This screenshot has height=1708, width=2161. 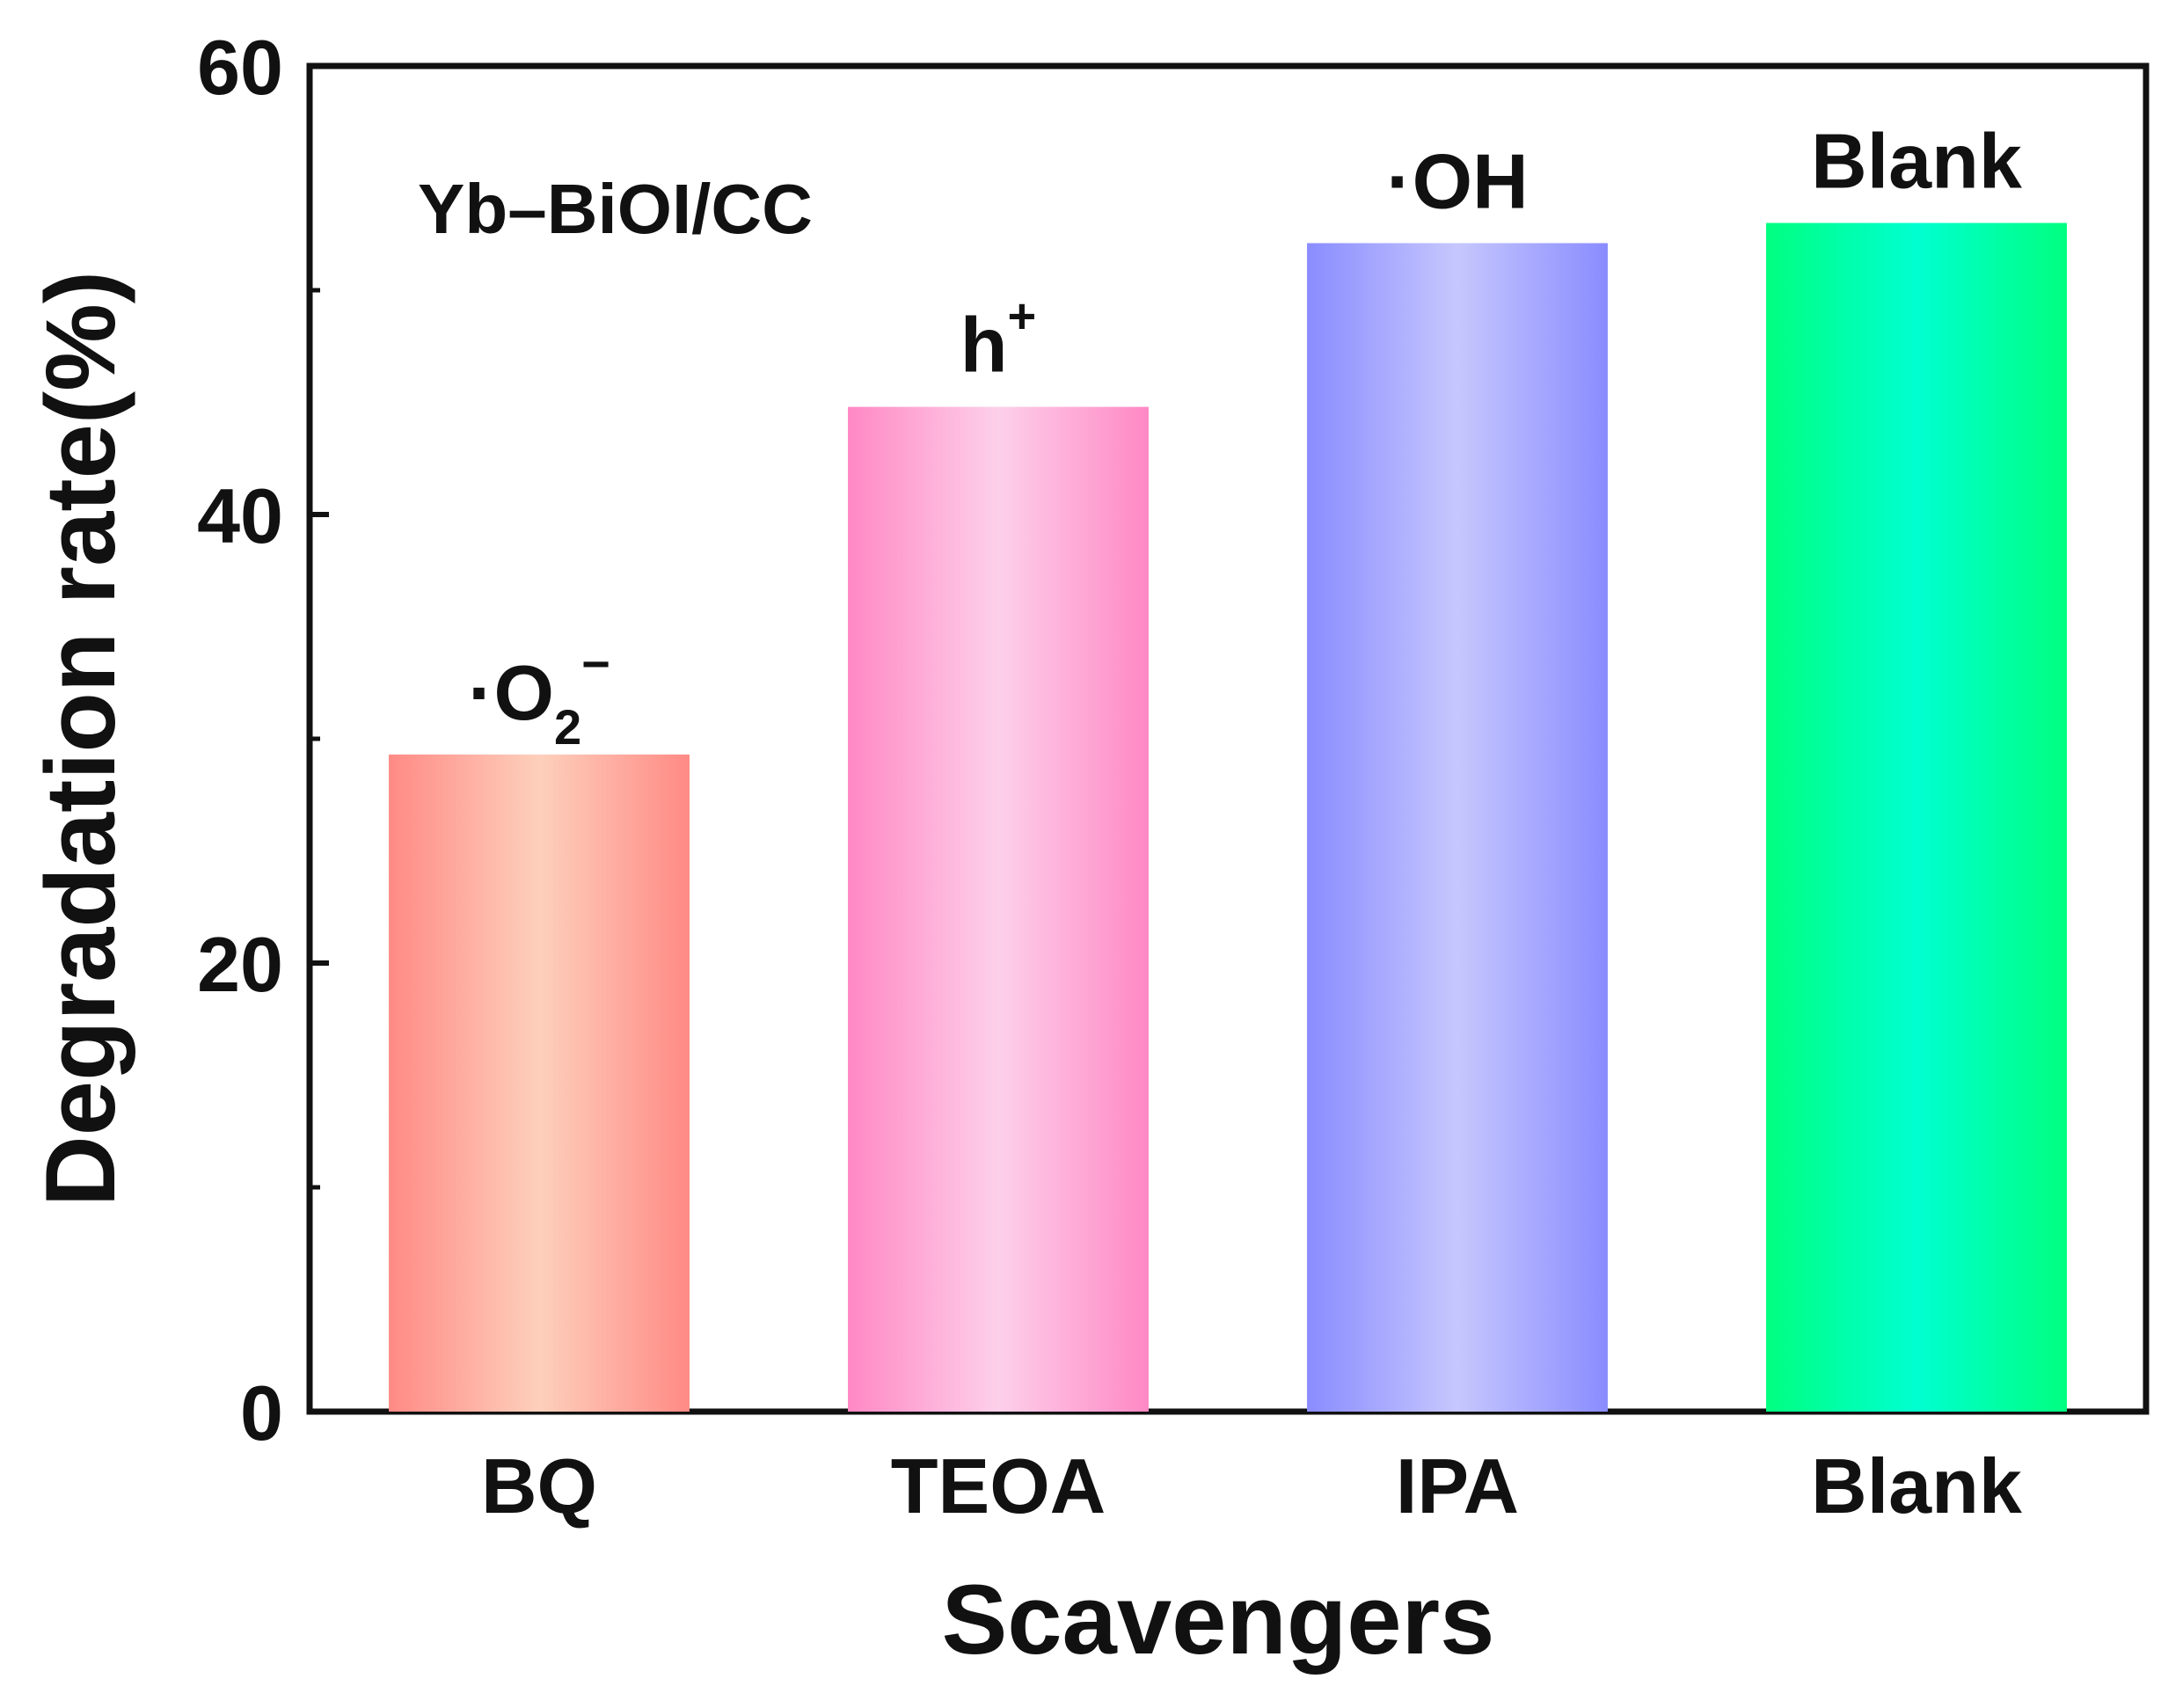 What do you see at coordinates (80, 739) in the screenshot?
I see `y-axis-title: Degradation rate(%)` at bounding box center [80, 739].